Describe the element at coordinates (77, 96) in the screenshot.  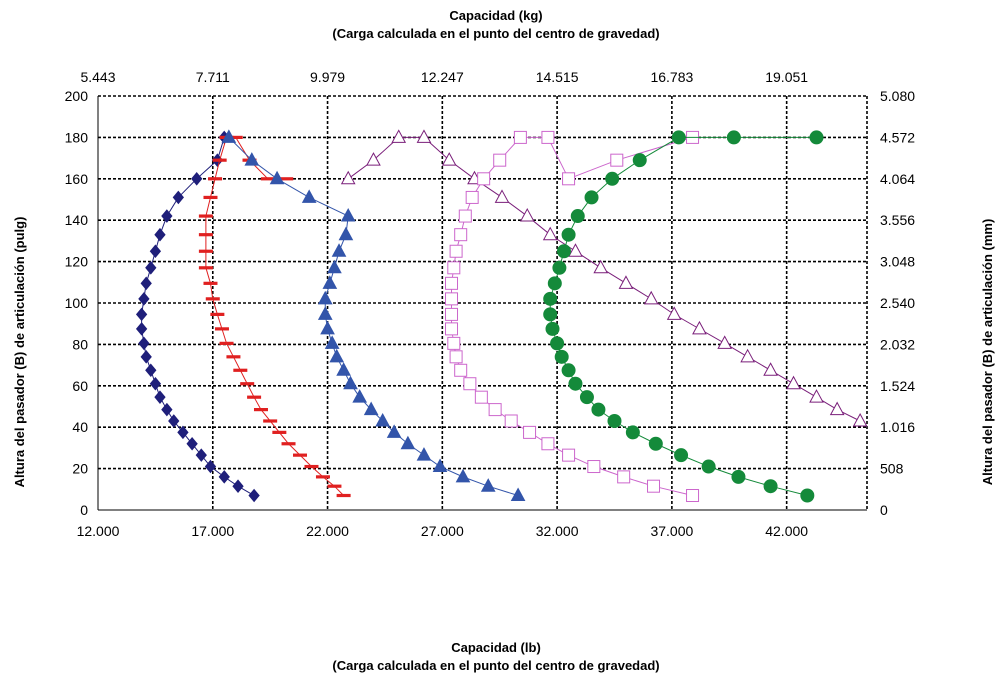
I see `left-tick-10: 200` at that location.